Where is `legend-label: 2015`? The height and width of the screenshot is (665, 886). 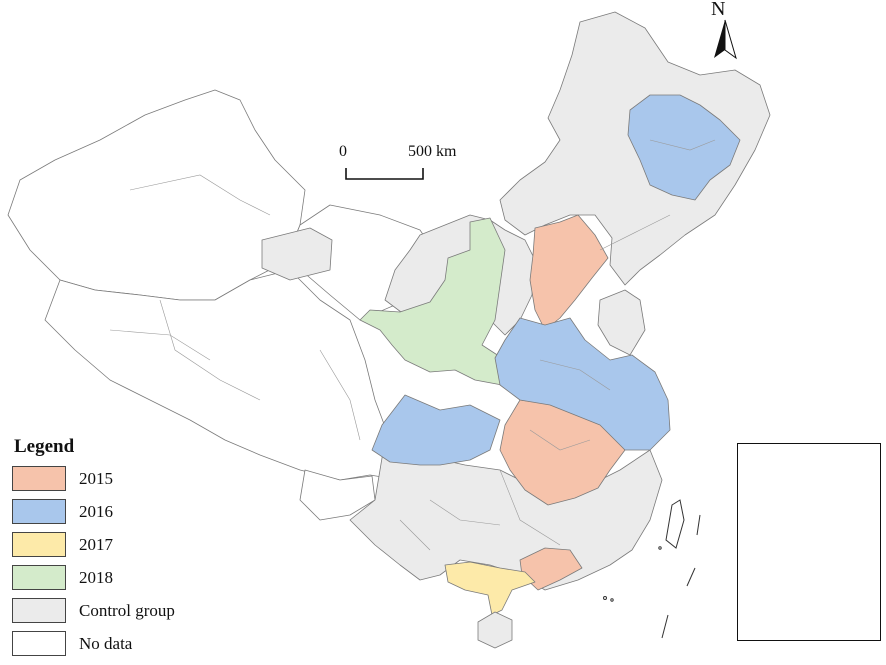
legend-label: 2015 is located at coordinates (96, 478).